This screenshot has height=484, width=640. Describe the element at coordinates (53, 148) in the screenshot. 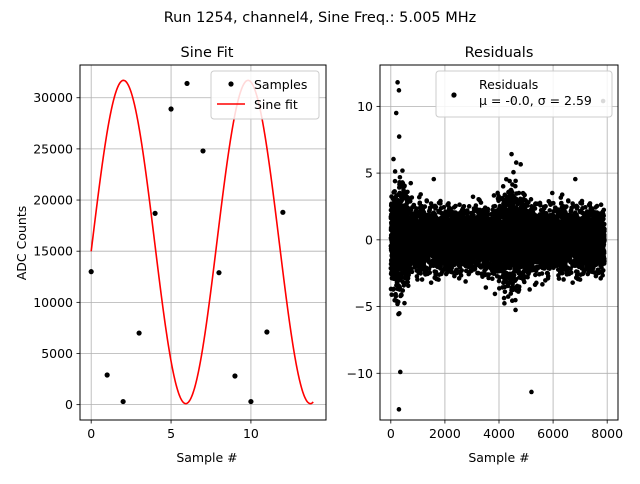

I see `left-ytick-label: 25000` at that location.